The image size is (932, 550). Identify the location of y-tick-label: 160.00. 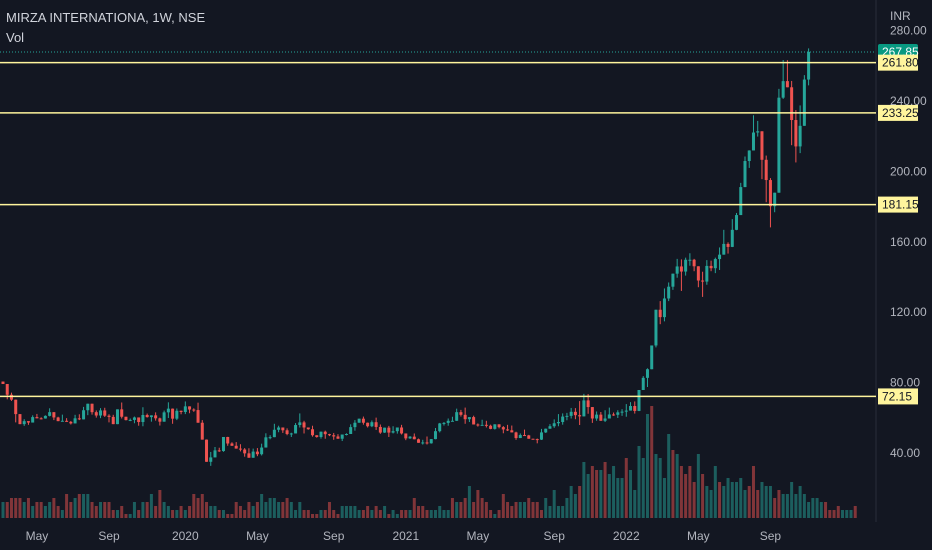
(908, 242).